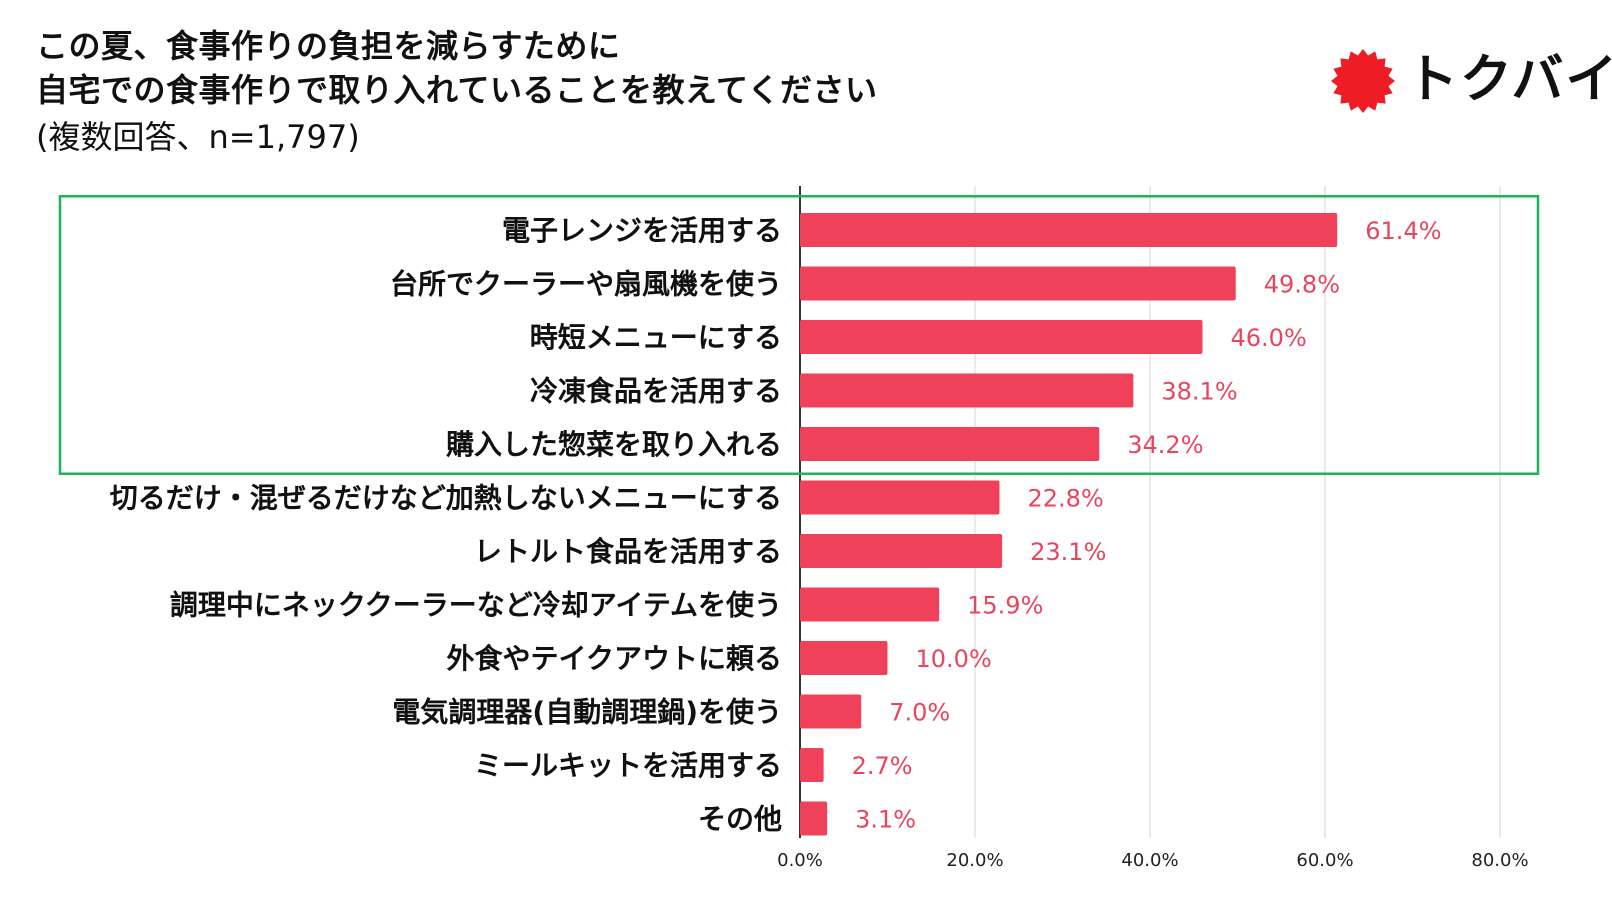 The width and height of the screenshot is (1612, 922). What do you see at coordinates (1066, 499) in the screenshot?
I see `value-label: 22.8%` at bounding box center [1066, 499].